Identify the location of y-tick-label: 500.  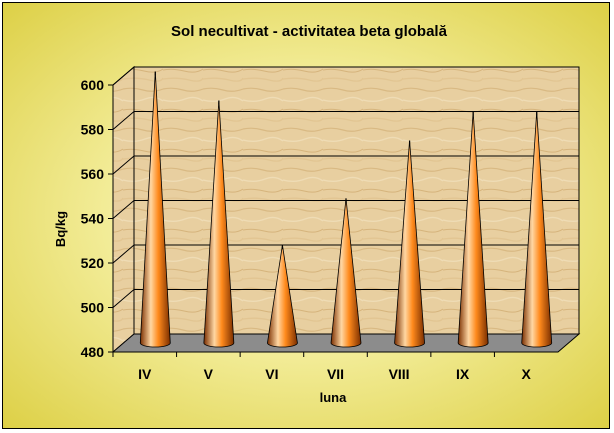
(93, 308).